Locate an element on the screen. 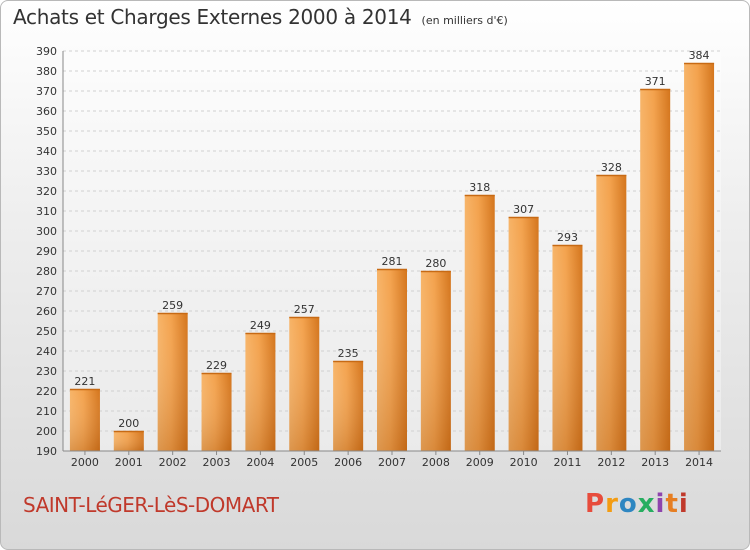  data-label: 200 is located at coordinates (128, 423).